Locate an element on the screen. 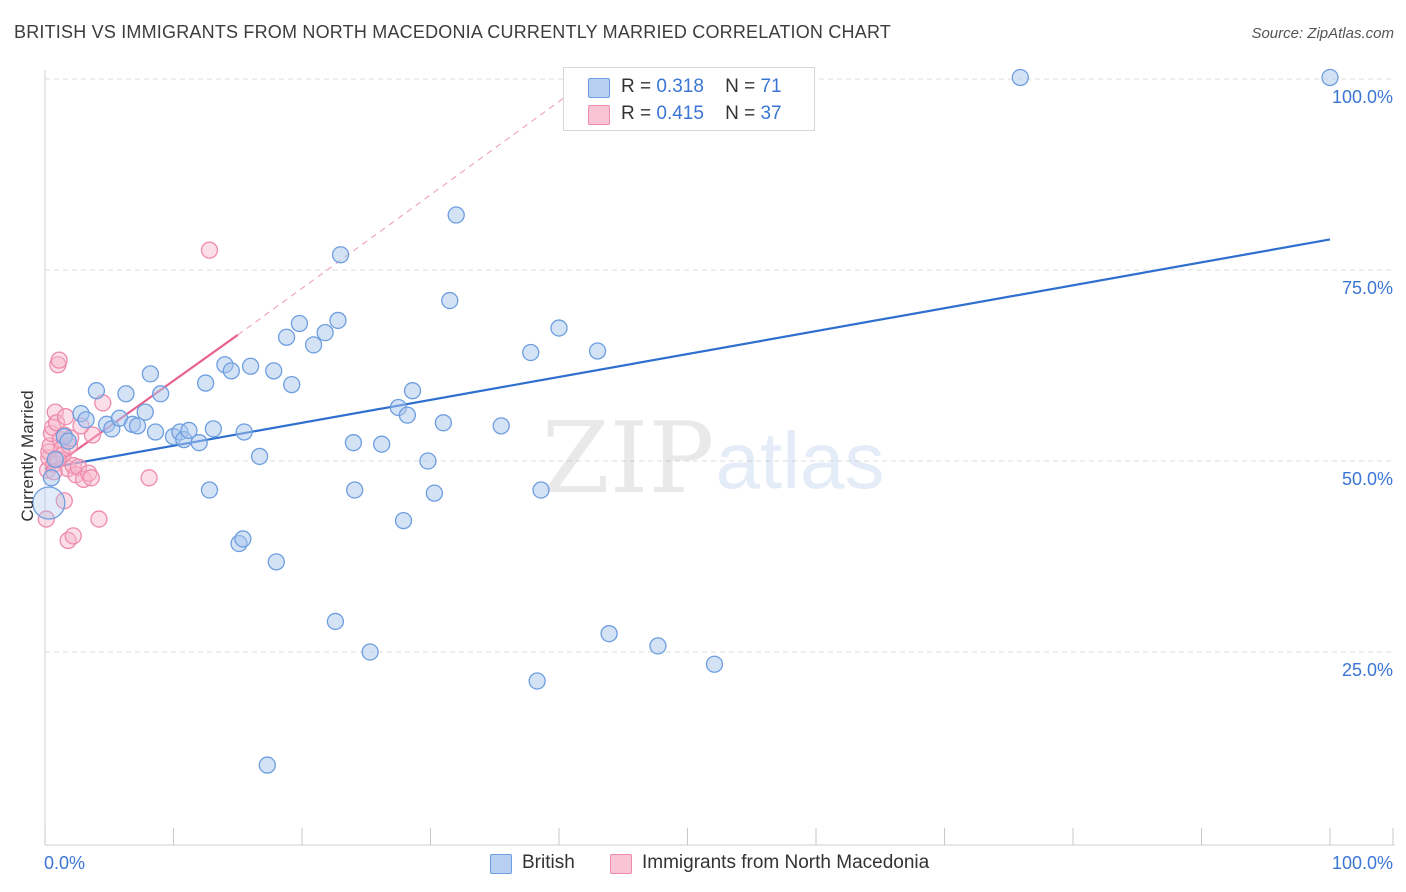 Image resolution: width=1406 pixels, height=892 pixels. y-tick-label: 100.0% is located at coordinates (1362, 97).